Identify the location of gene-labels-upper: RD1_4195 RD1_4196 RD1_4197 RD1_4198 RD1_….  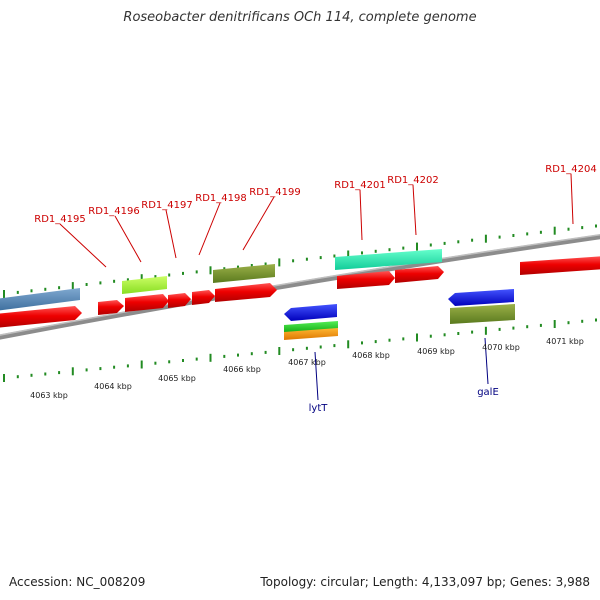
(315, 194).